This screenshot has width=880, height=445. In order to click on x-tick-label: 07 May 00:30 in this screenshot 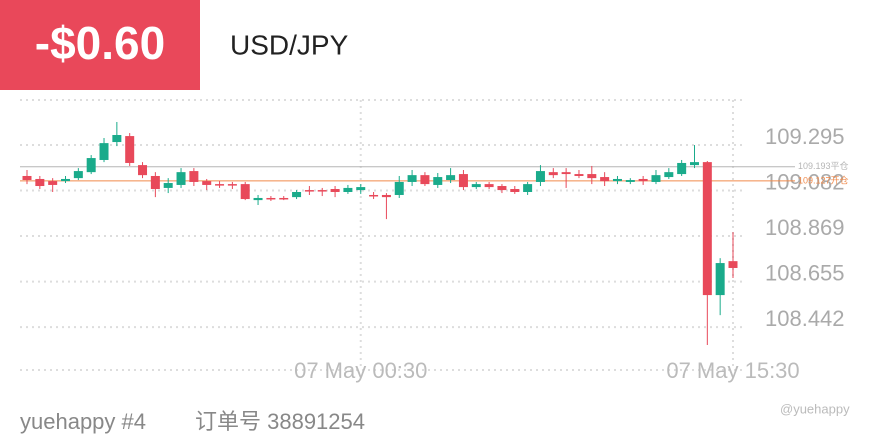, I will do `click(360, 370)`.